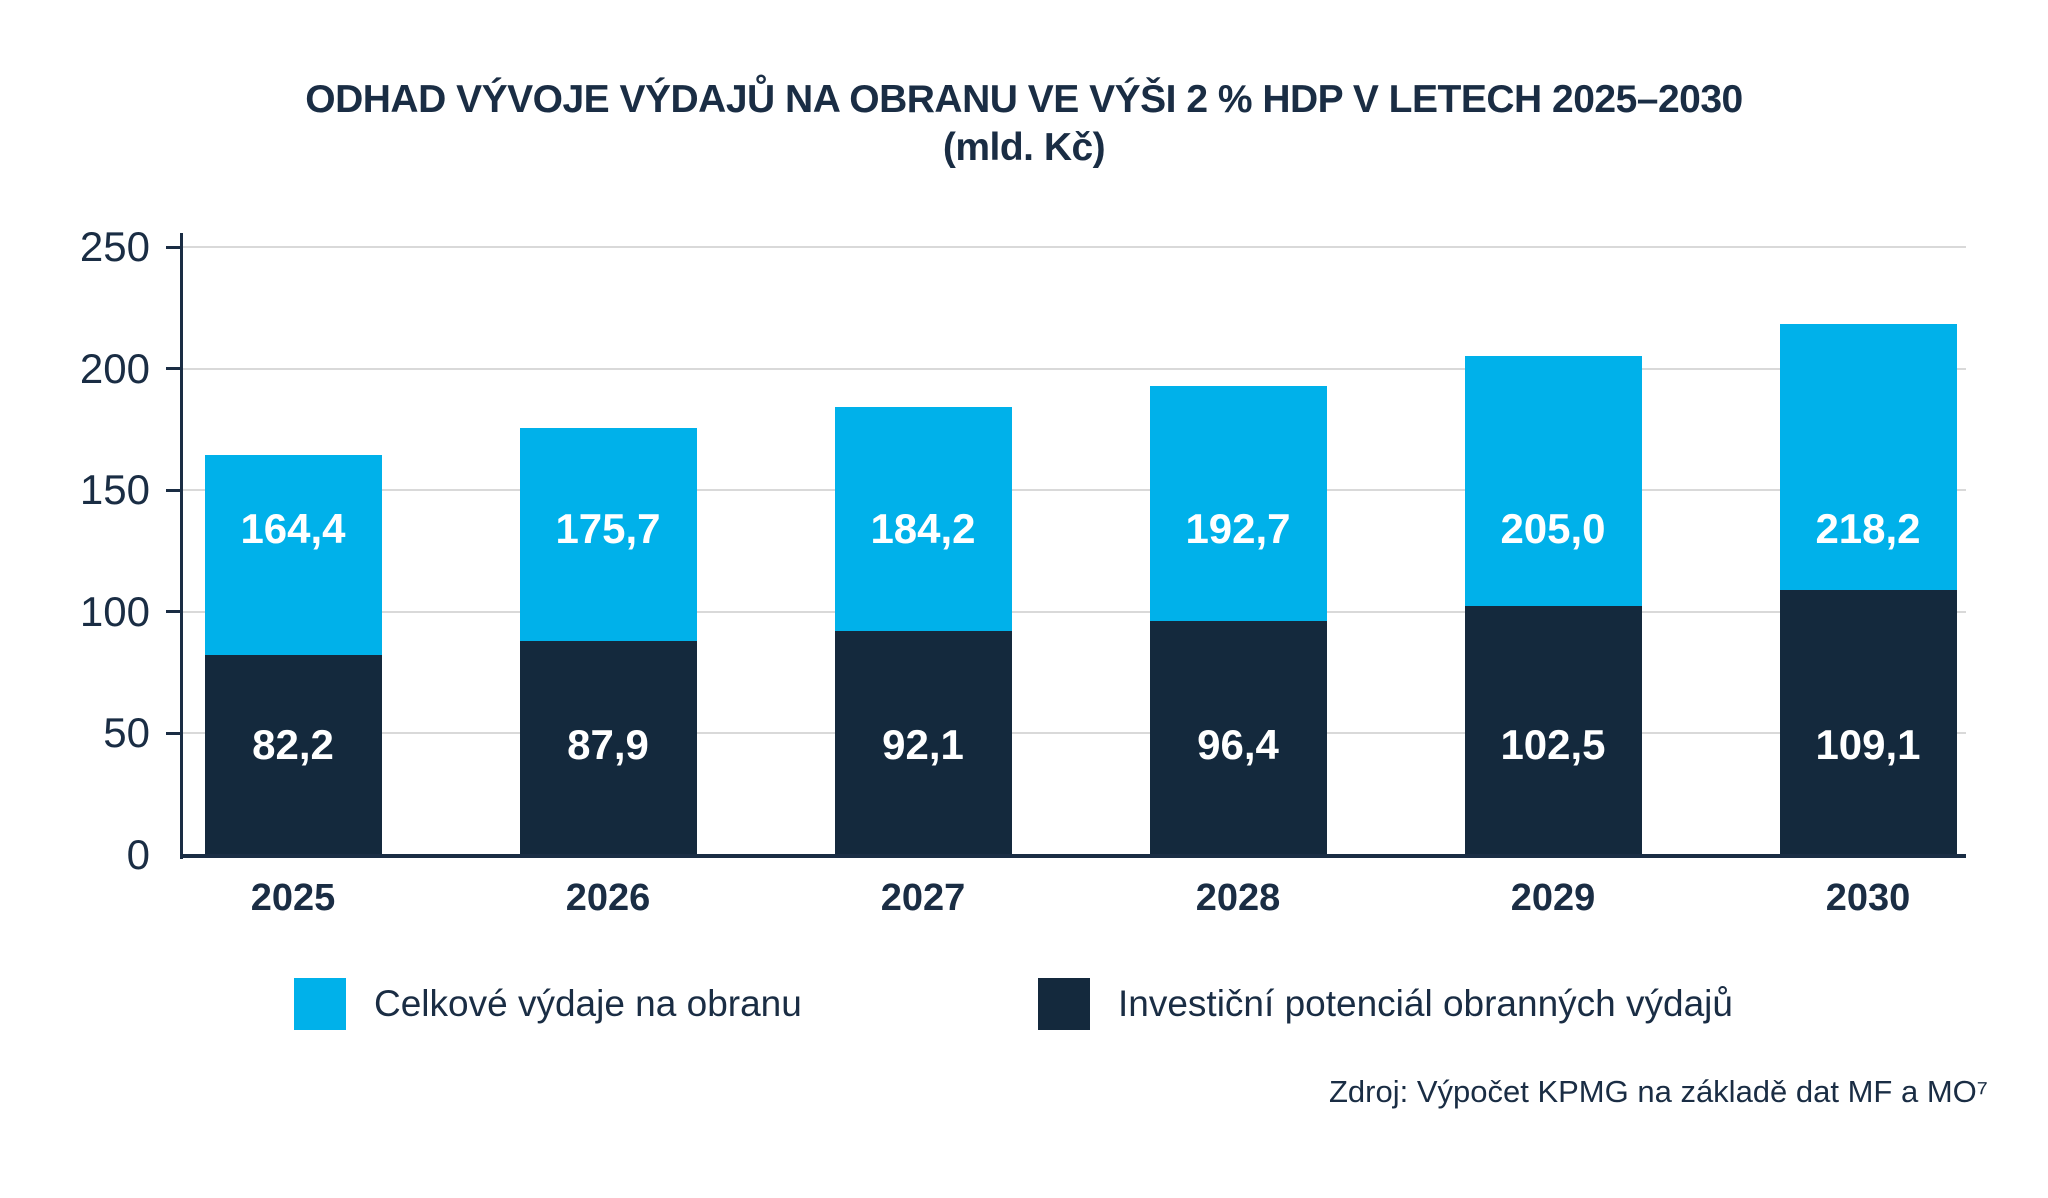 Image resolution: width=2048 pixels, height=1198 pixels. Describe the element at coordinates (1868, 744) in the screenshot. I see `bar-label-2030-investment: 109,1` at that location.